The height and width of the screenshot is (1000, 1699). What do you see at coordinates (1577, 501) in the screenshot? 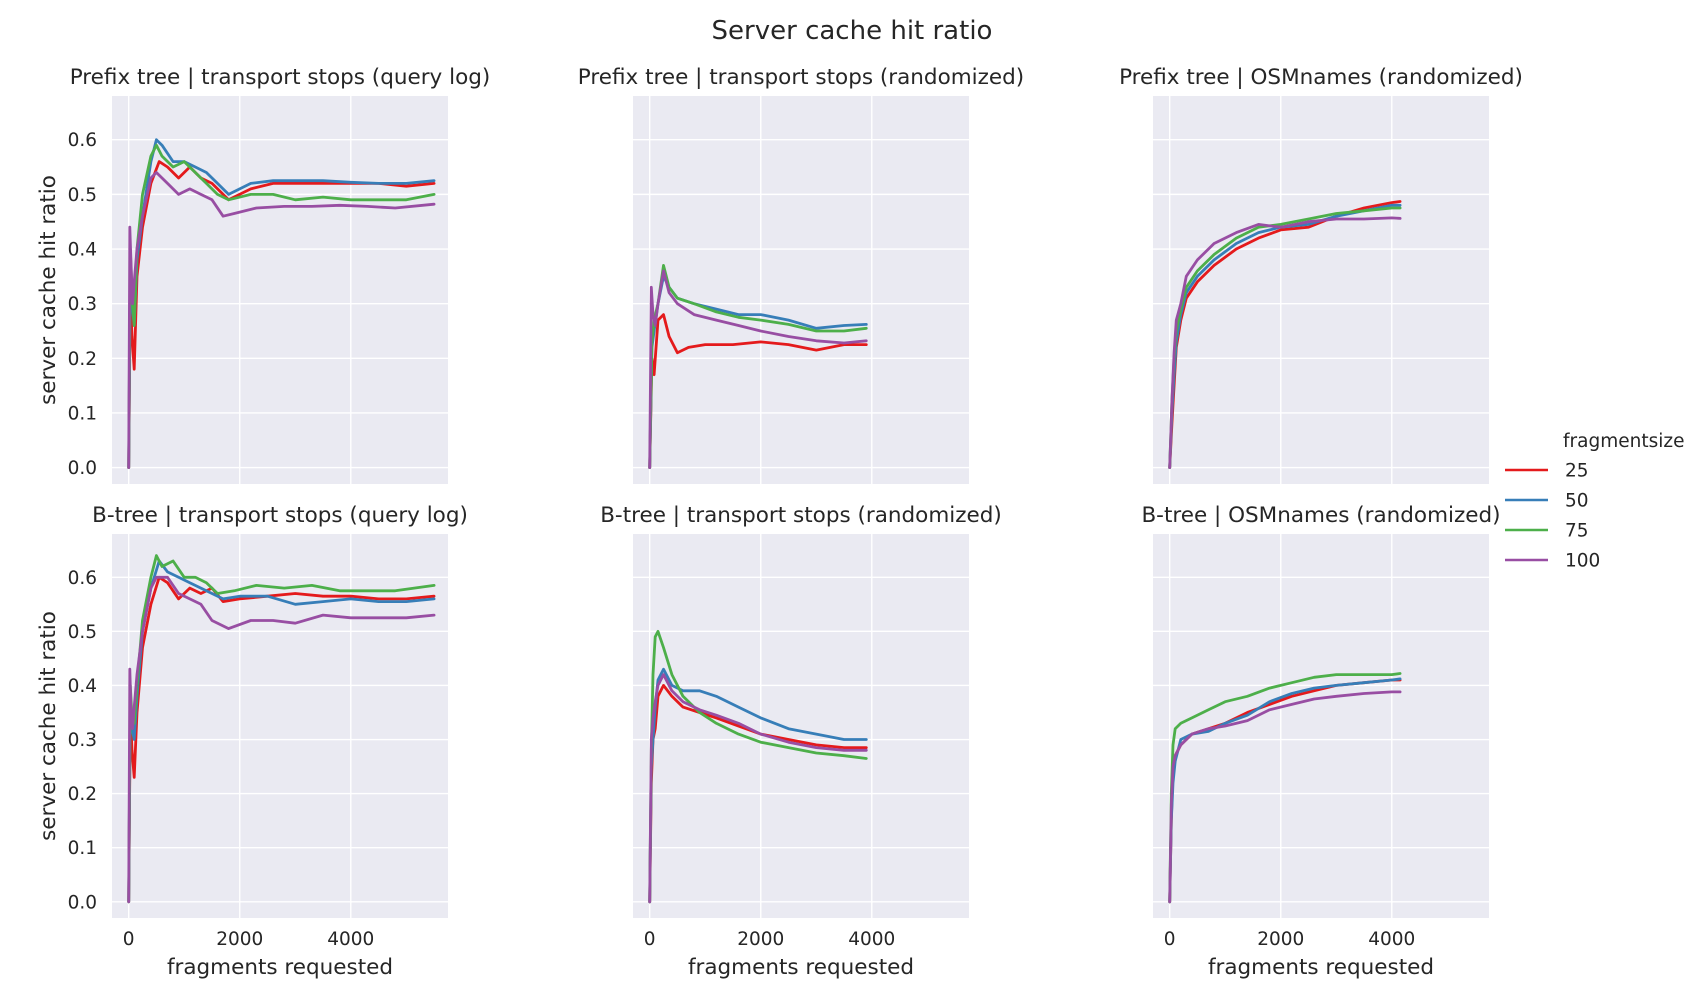
I see `legend-label-50: 50` at bounding box center [1577, 501].